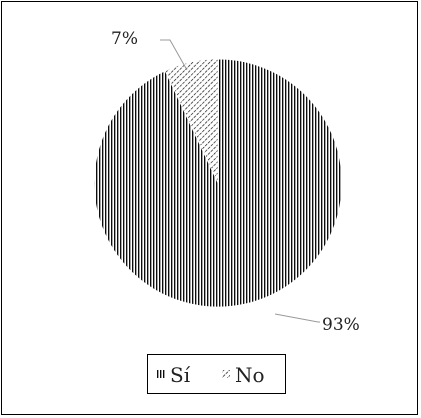 The image size is (421, 418). What do you see at coordinates (341, 325) in the screenshot?
I see `data-label-si: 93%` at bounding box center [341, 325].